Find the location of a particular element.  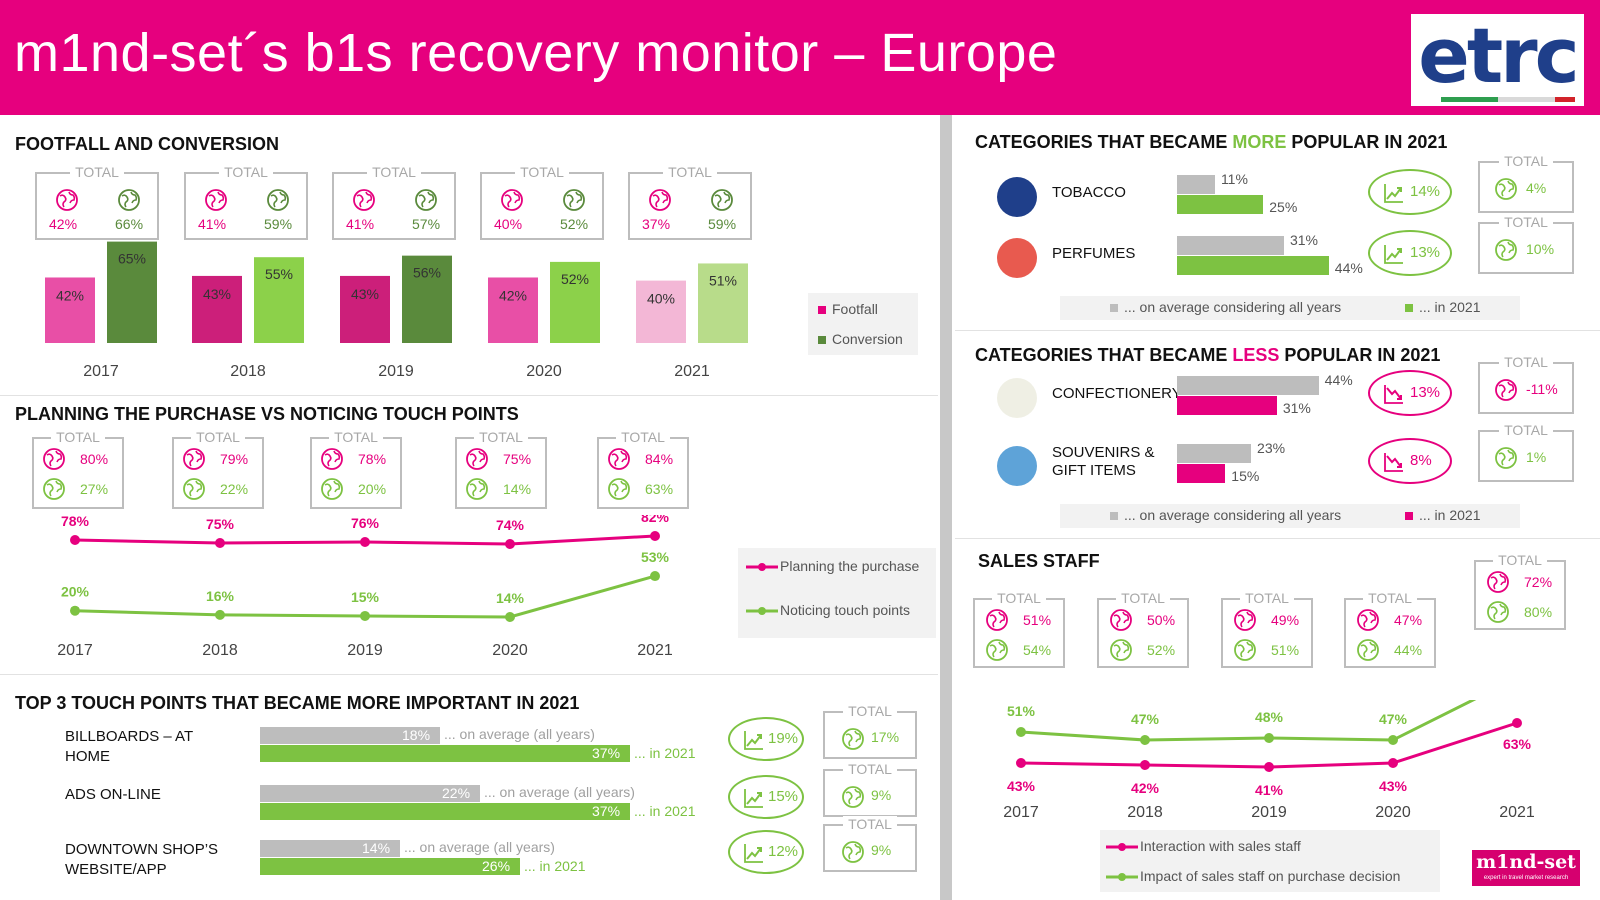

logo-stripe-white is located at coordinates (1526, 99).